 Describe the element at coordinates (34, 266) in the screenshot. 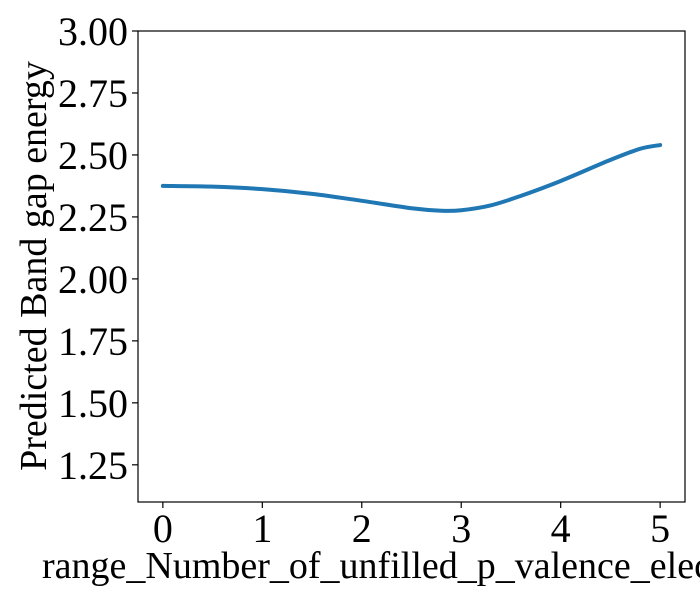

I see `y-axis-title: Predicted Band gap energy` at that location.